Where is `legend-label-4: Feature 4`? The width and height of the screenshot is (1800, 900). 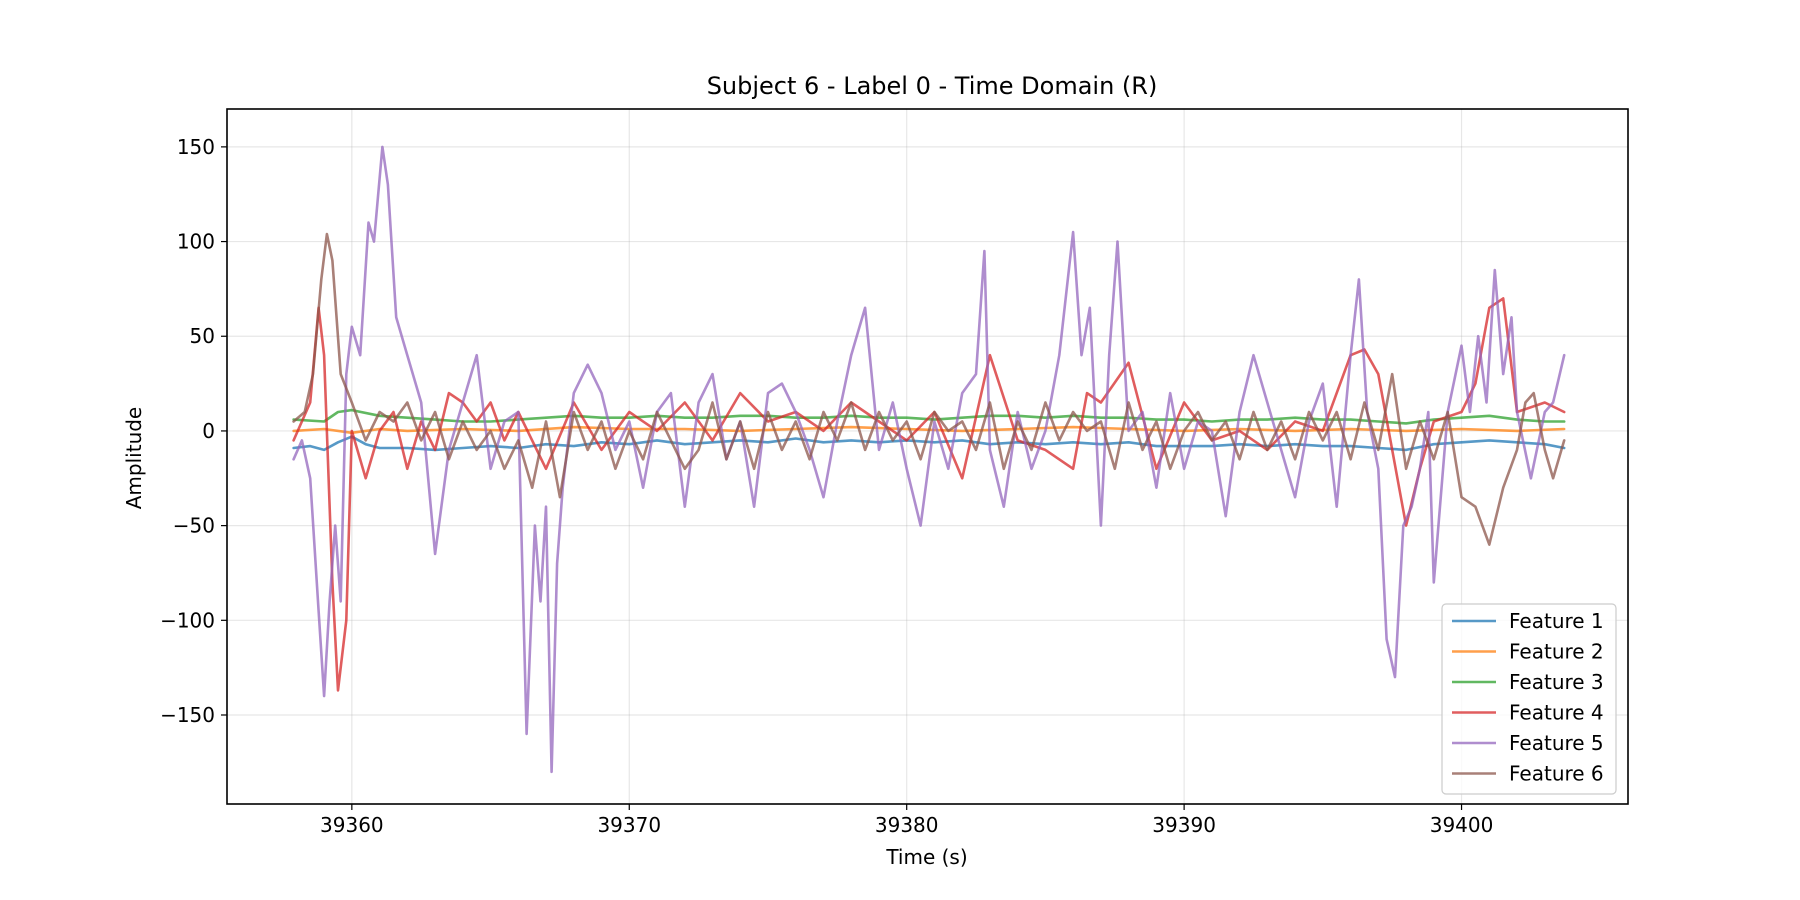
legend-label-4: Feature 4 is located at coordinates (1556, 713).